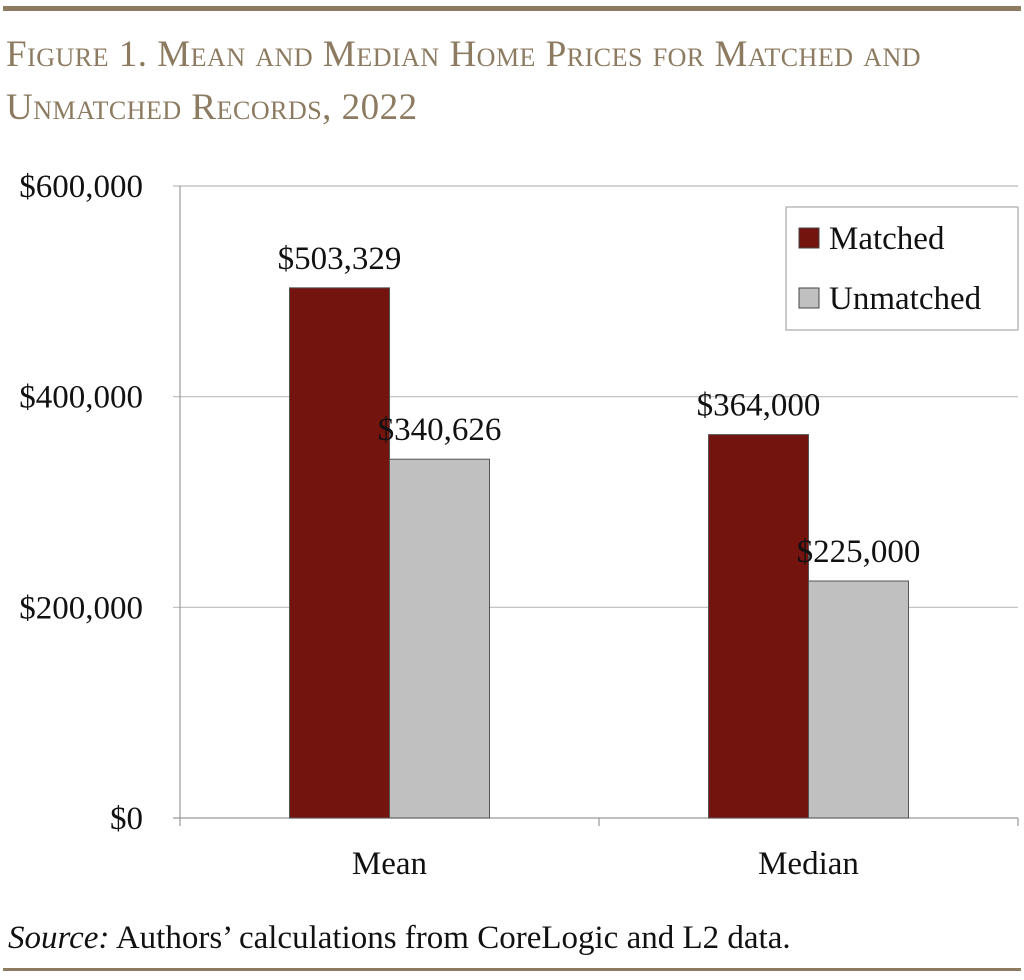 Image resolution: width=1024 pixels, height=980 pixels. I want to click on legend-swatch-unmatched, so click(809, 298).